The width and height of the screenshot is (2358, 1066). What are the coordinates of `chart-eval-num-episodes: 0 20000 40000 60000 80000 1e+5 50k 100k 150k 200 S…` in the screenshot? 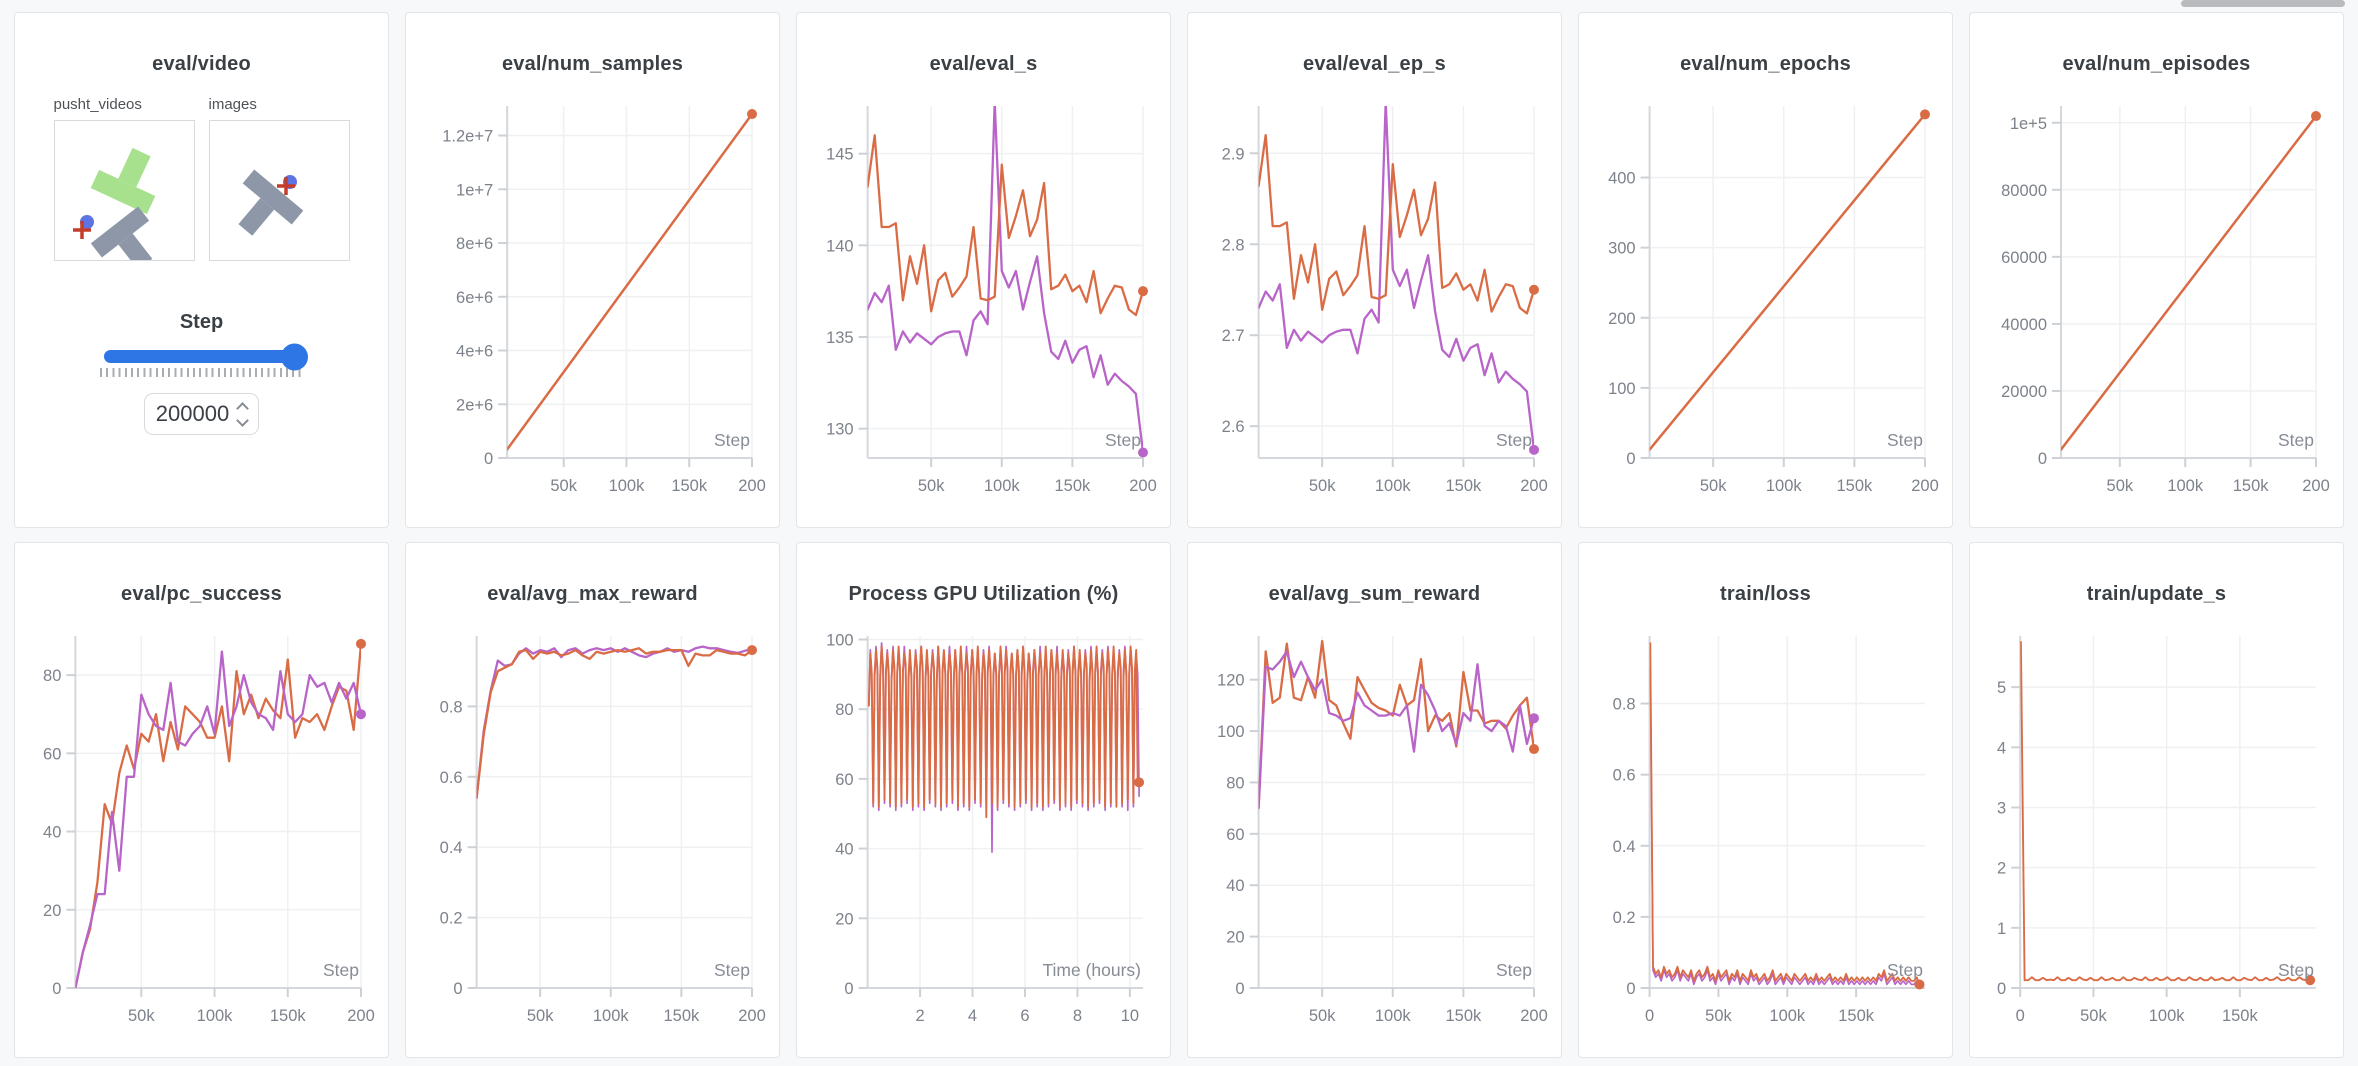 It's located at (2156, 309).